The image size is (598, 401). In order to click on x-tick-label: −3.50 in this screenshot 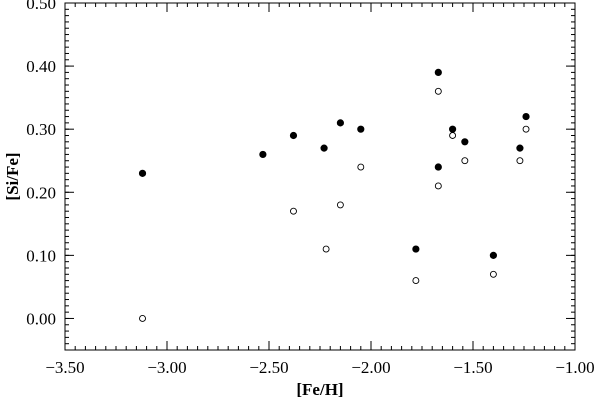, I will do `click(64, 367)`.